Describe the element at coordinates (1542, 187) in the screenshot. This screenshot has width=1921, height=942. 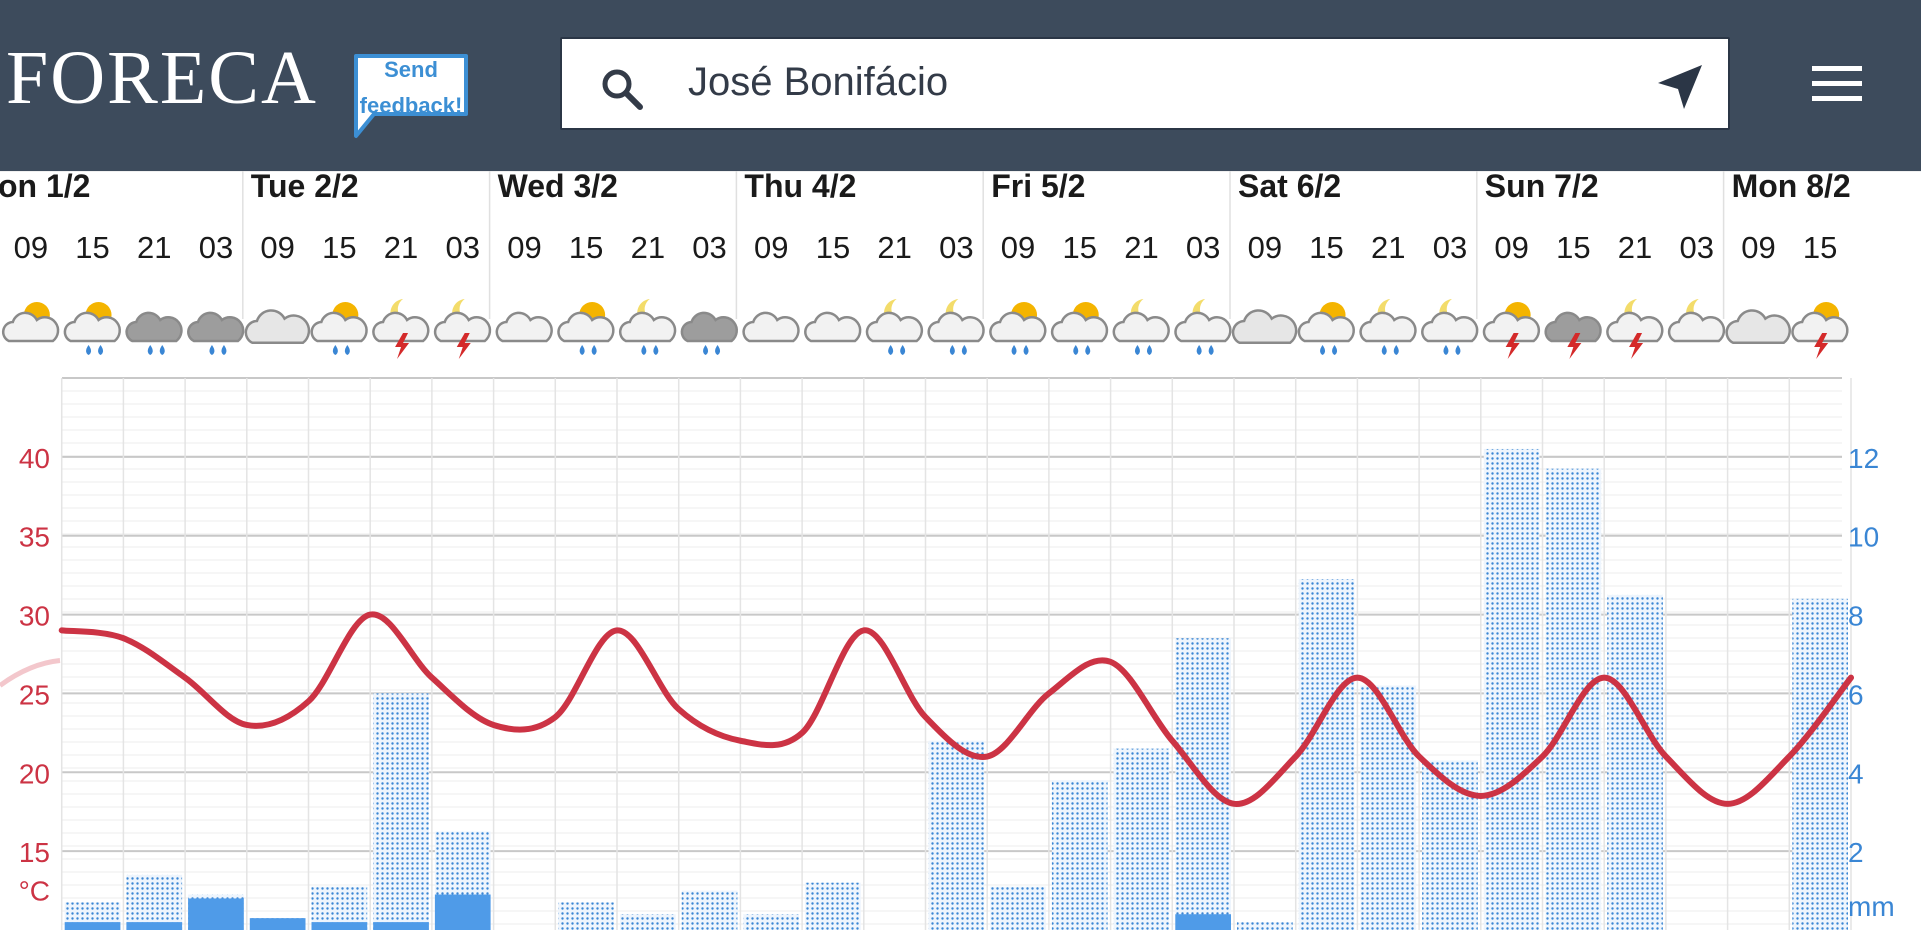
I see `day-label: Sun 7/2` at that location.